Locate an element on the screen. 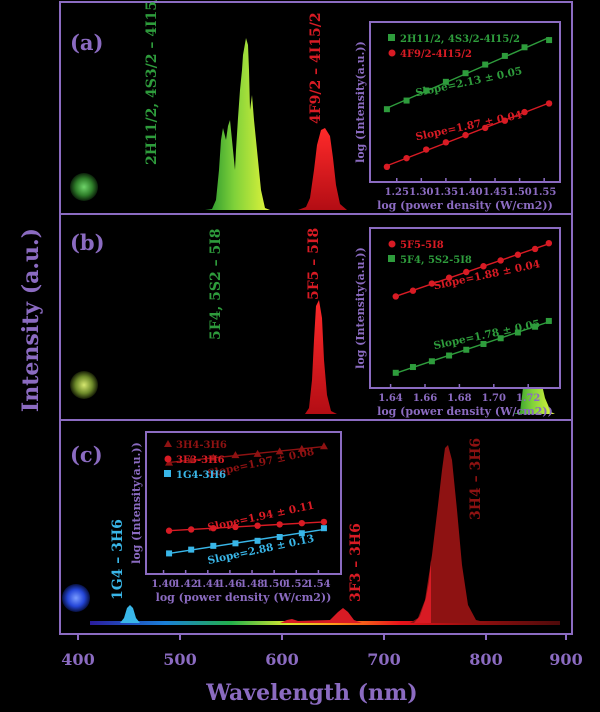 This screenshot has height=712, width=600. panel-c-blue-band is located at coordinates (130, 614).